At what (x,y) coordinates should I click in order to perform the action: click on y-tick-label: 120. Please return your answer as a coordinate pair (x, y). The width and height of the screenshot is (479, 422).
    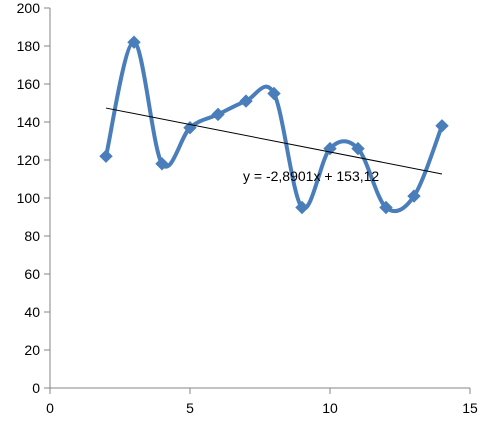
    Looking at the image, I should click on (29, 160).